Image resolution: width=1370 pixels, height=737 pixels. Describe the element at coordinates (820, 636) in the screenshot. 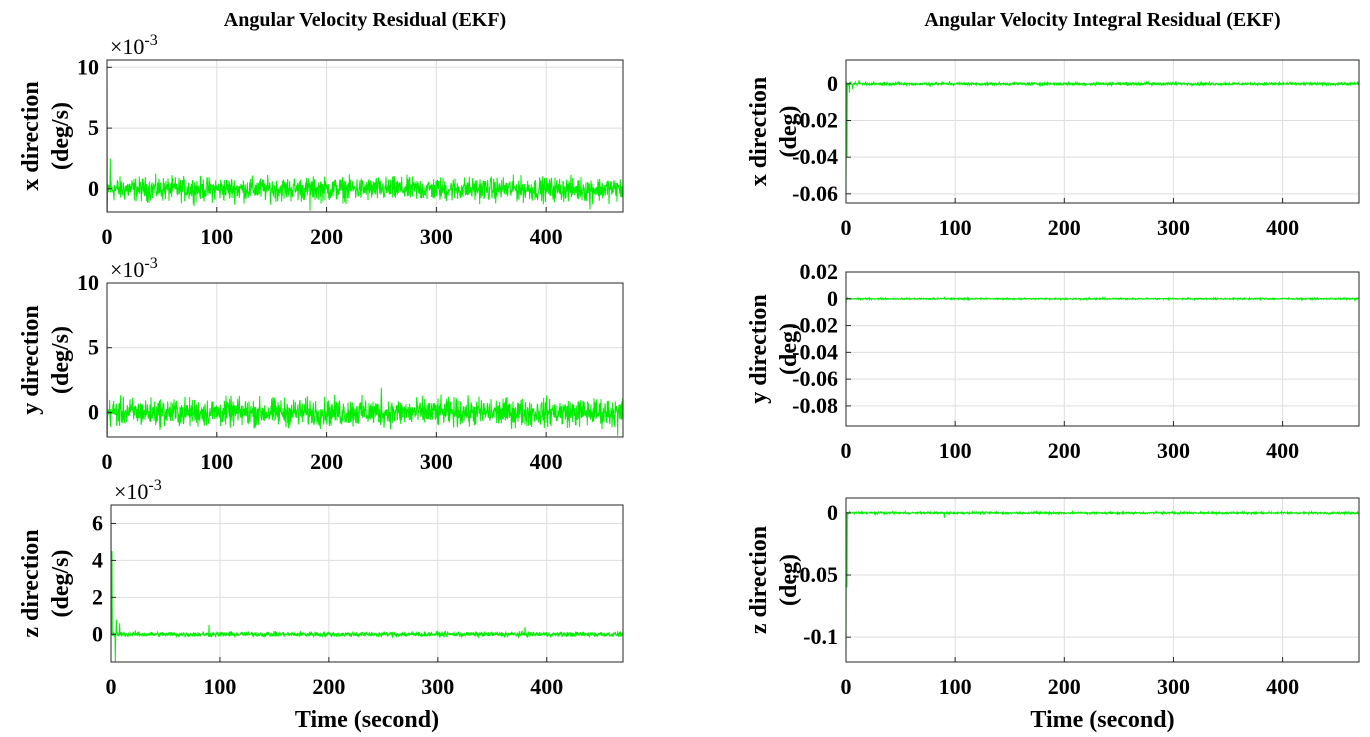

I see `y-tick-label: -0.1` at that location.